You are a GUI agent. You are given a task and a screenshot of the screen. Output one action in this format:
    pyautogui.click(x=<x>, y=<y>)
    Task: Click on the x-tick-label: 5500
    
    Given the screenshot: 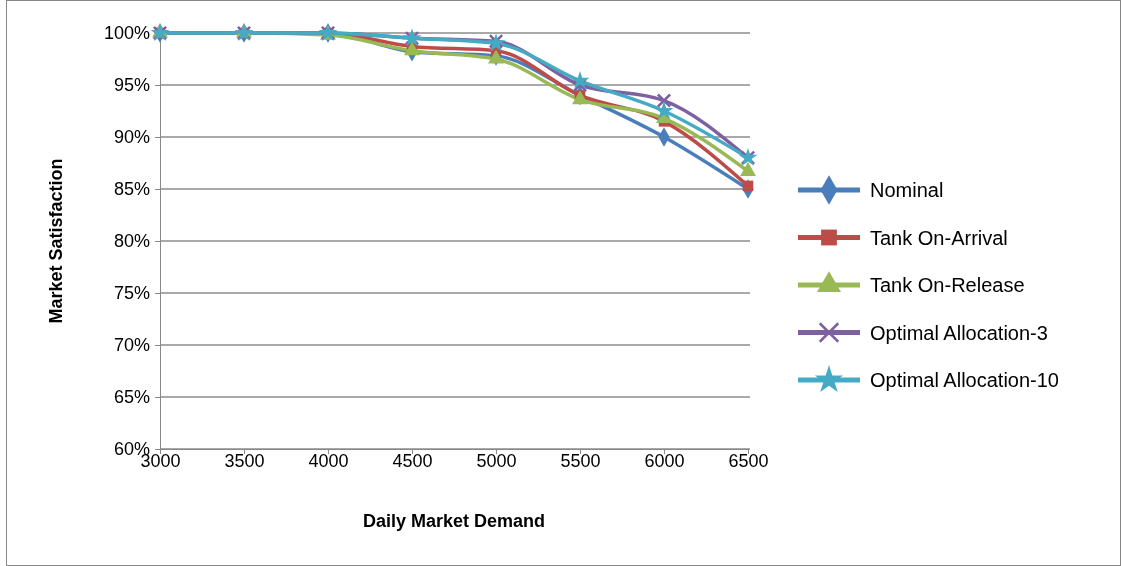 What is the action you would take?
    pyautogui.click(x=580, y=461)
    